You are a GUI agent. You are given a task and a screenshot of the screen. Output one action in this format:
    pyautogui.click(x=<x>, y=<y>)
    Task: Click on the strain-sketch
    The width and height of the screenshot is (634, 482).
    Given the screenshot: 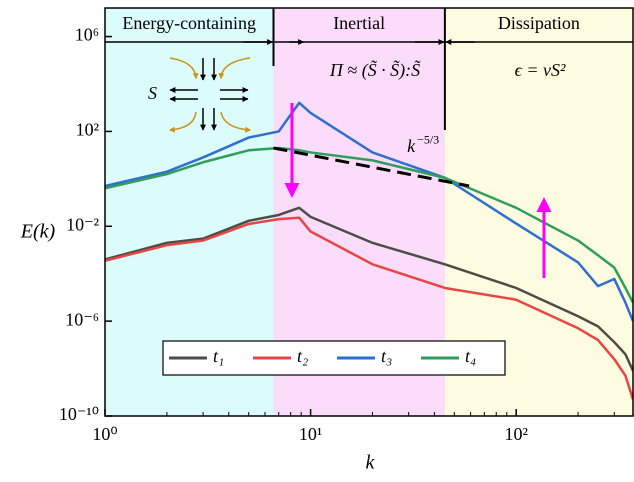 What is the action you would take?
    pyautogui.click(x=210, y=95)
    